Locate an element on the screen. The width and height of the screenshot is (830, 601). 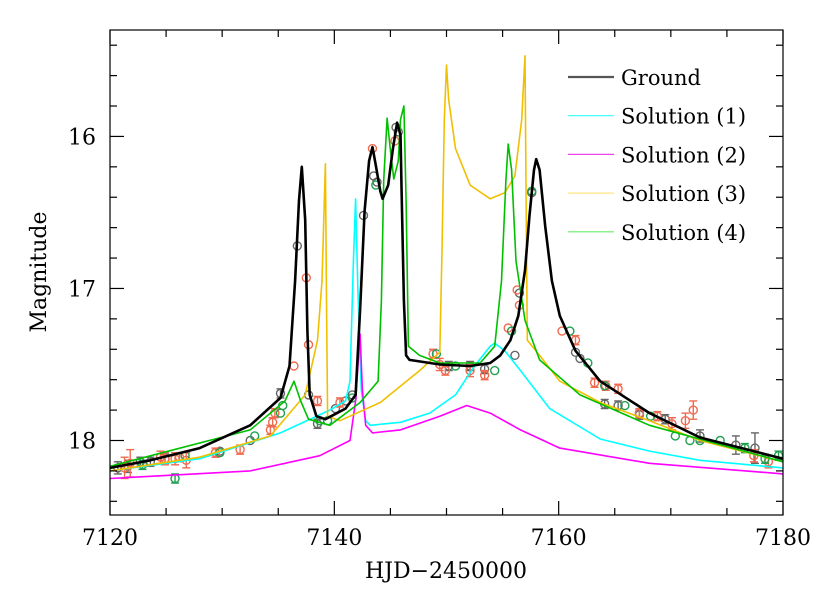
legend-entry: Ground is located at coordinates (634, 78).